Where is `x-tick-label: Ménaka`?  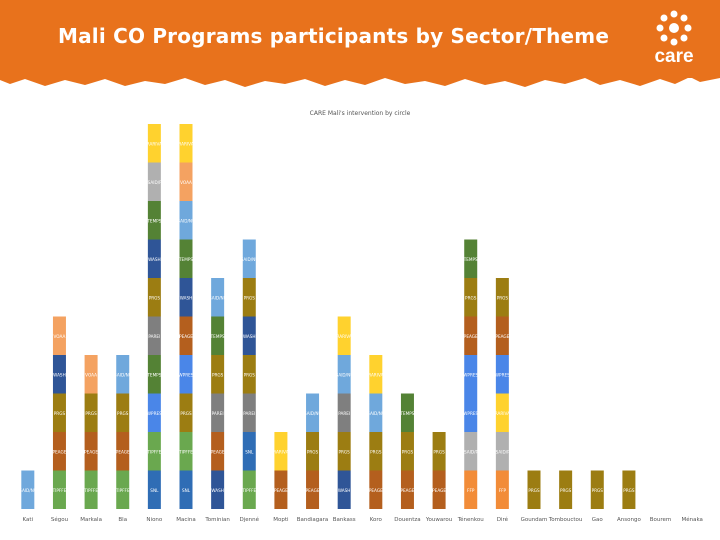
x-tick-label: Ménaka is located at coordinates (691, 519).